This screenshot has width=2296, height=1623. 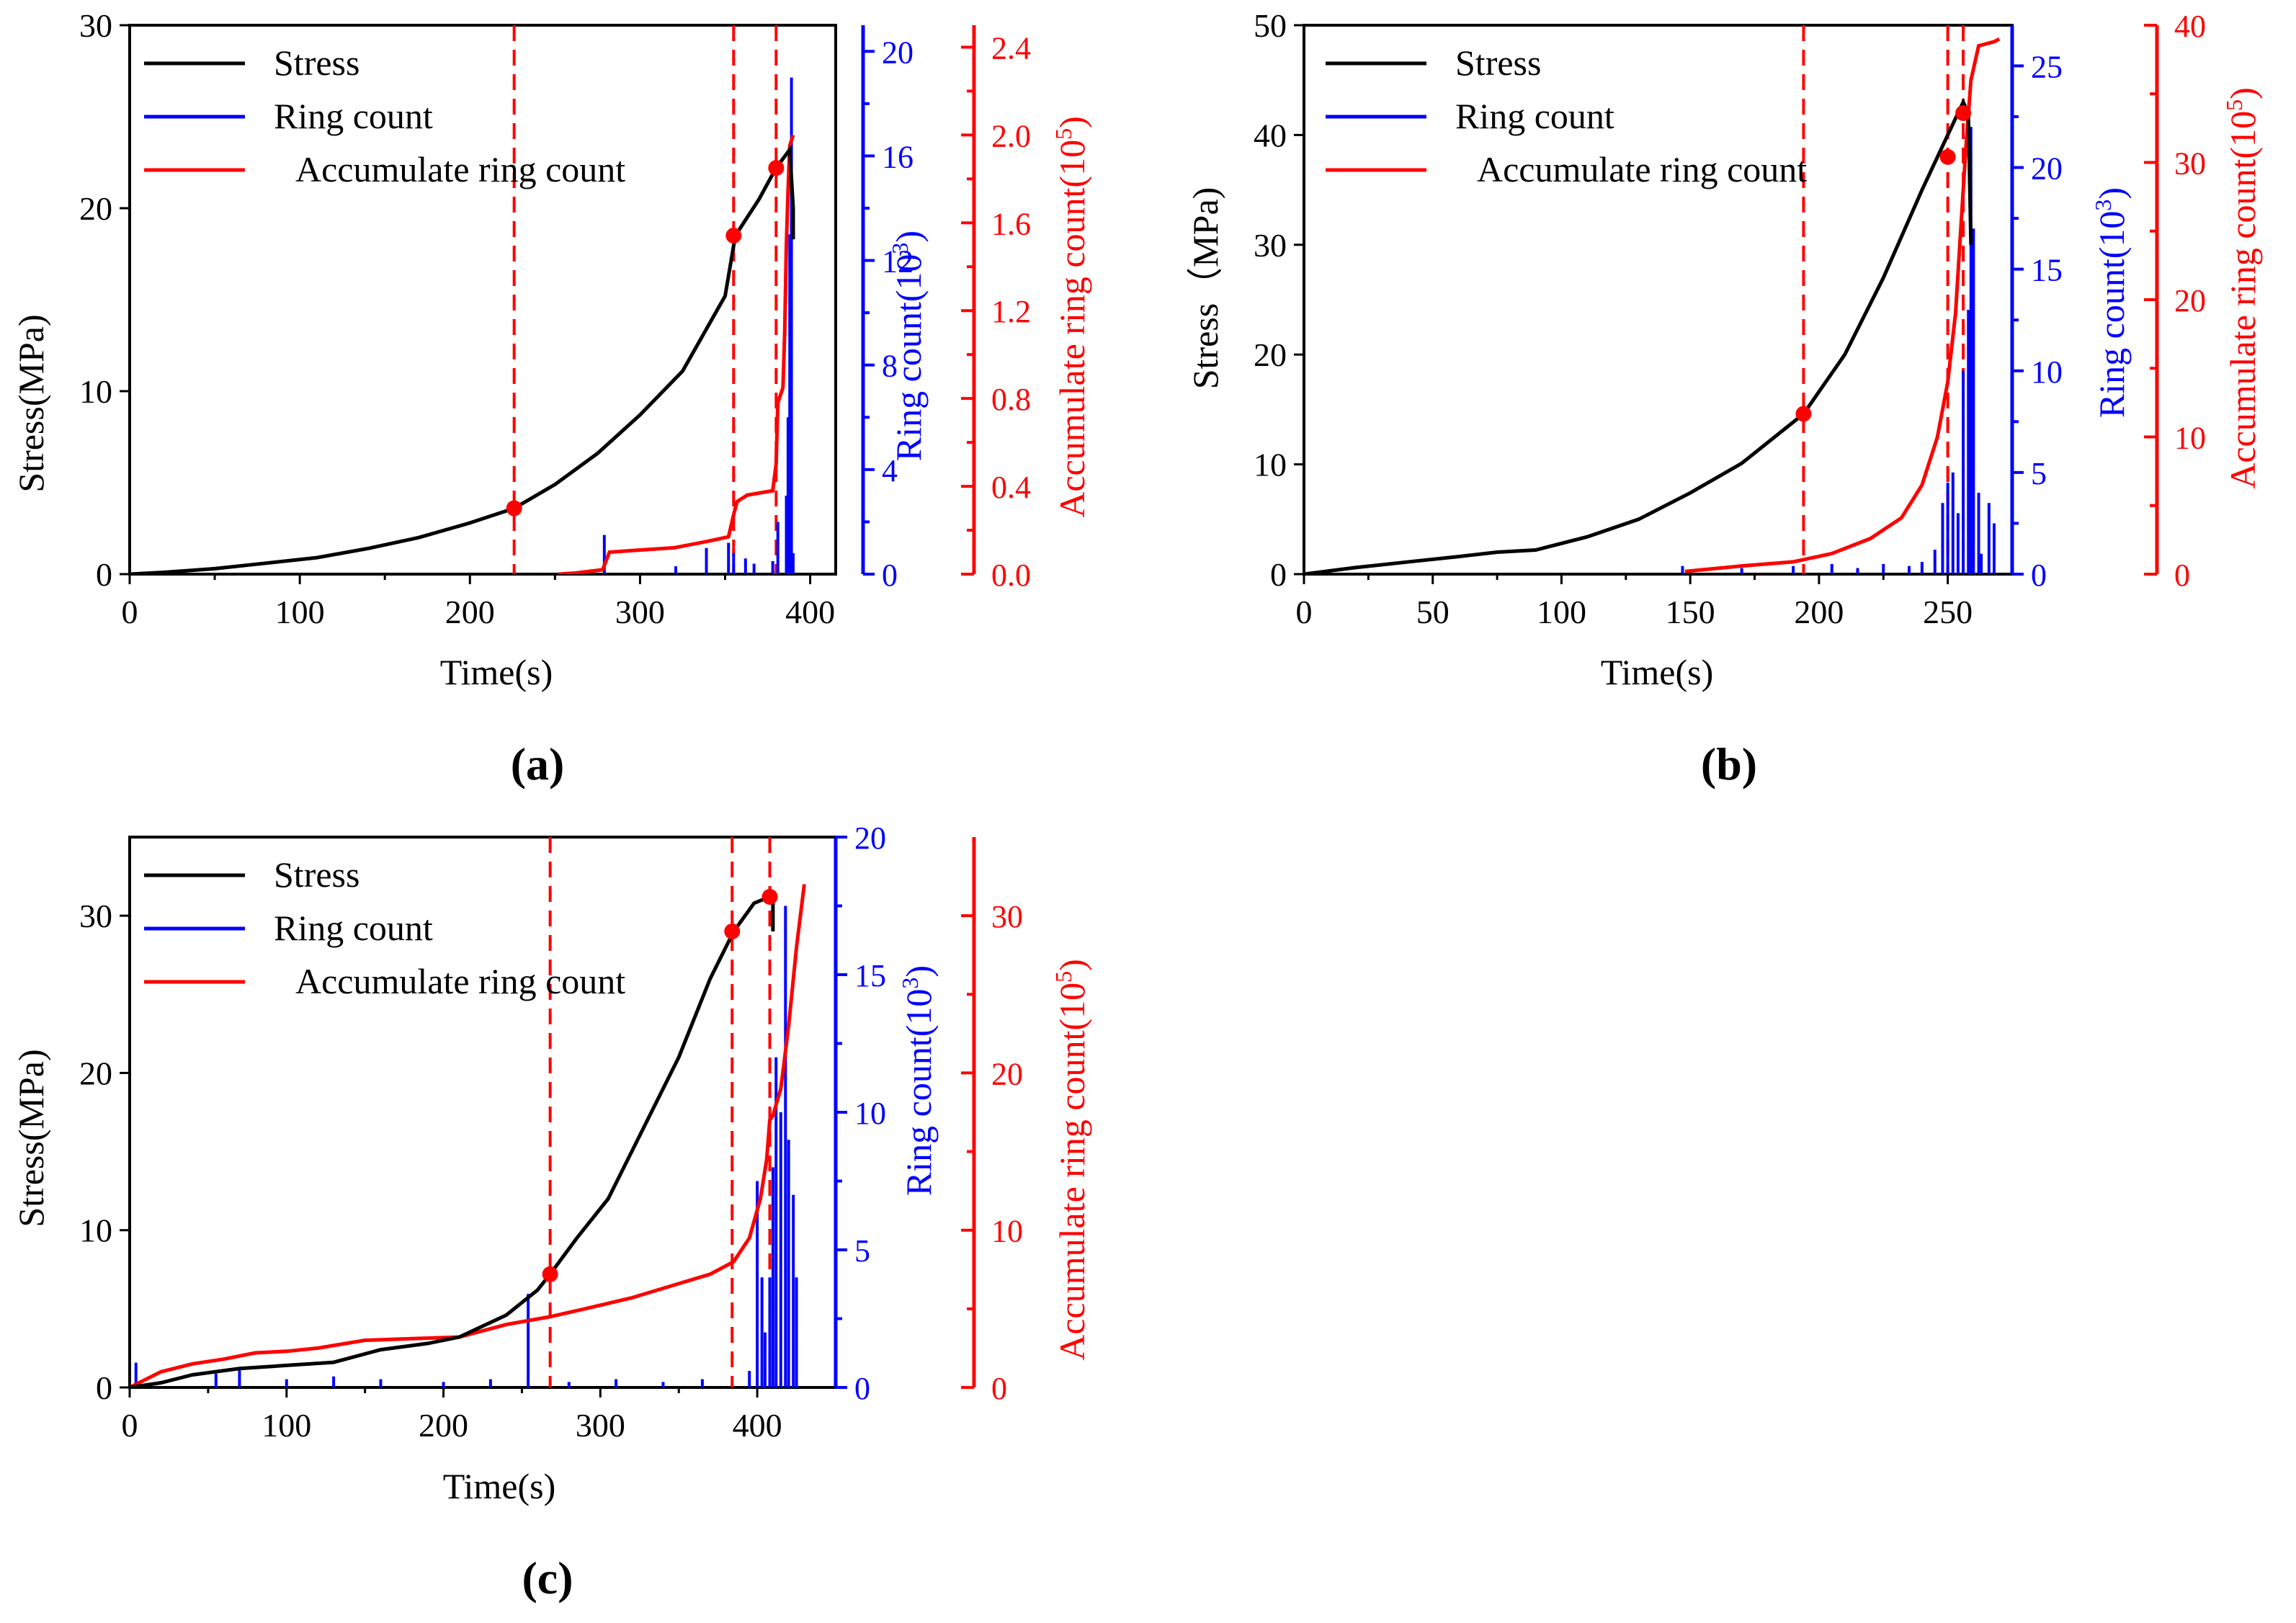 What do you see at coordinates (1011, 48) in the screenshot?
I see `accum-tick-label: 2.4` at bounding box center [1011, 48].